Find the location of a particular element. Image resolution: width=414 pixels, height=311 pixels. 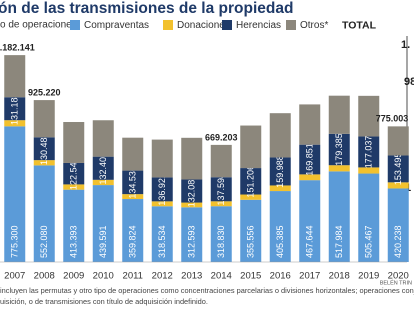

value-label: 359.824 is located at coordinates (133, 241).